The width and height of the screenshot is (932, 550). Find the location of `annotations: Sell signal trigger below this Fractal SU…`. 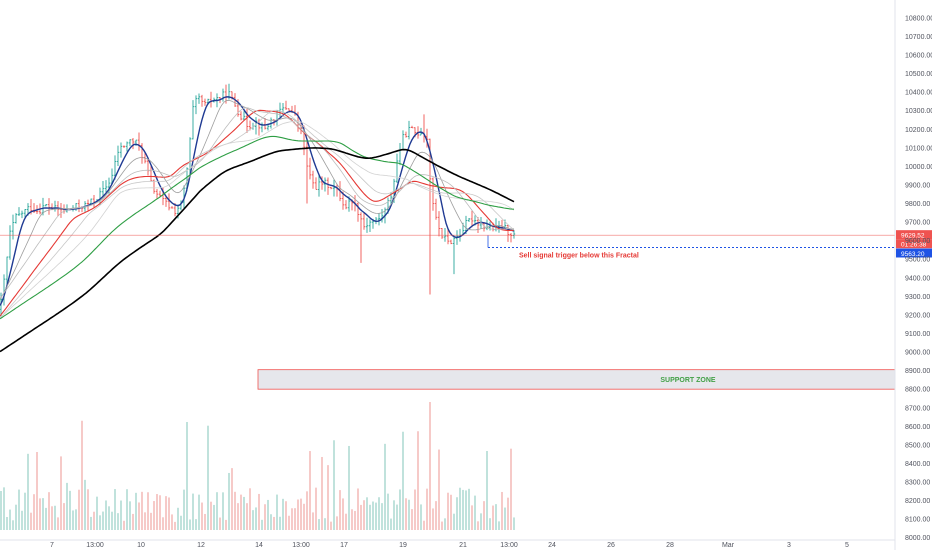

annotations: Sell signal trigger below this Fractal SU… is located at coordinates (617, 317).